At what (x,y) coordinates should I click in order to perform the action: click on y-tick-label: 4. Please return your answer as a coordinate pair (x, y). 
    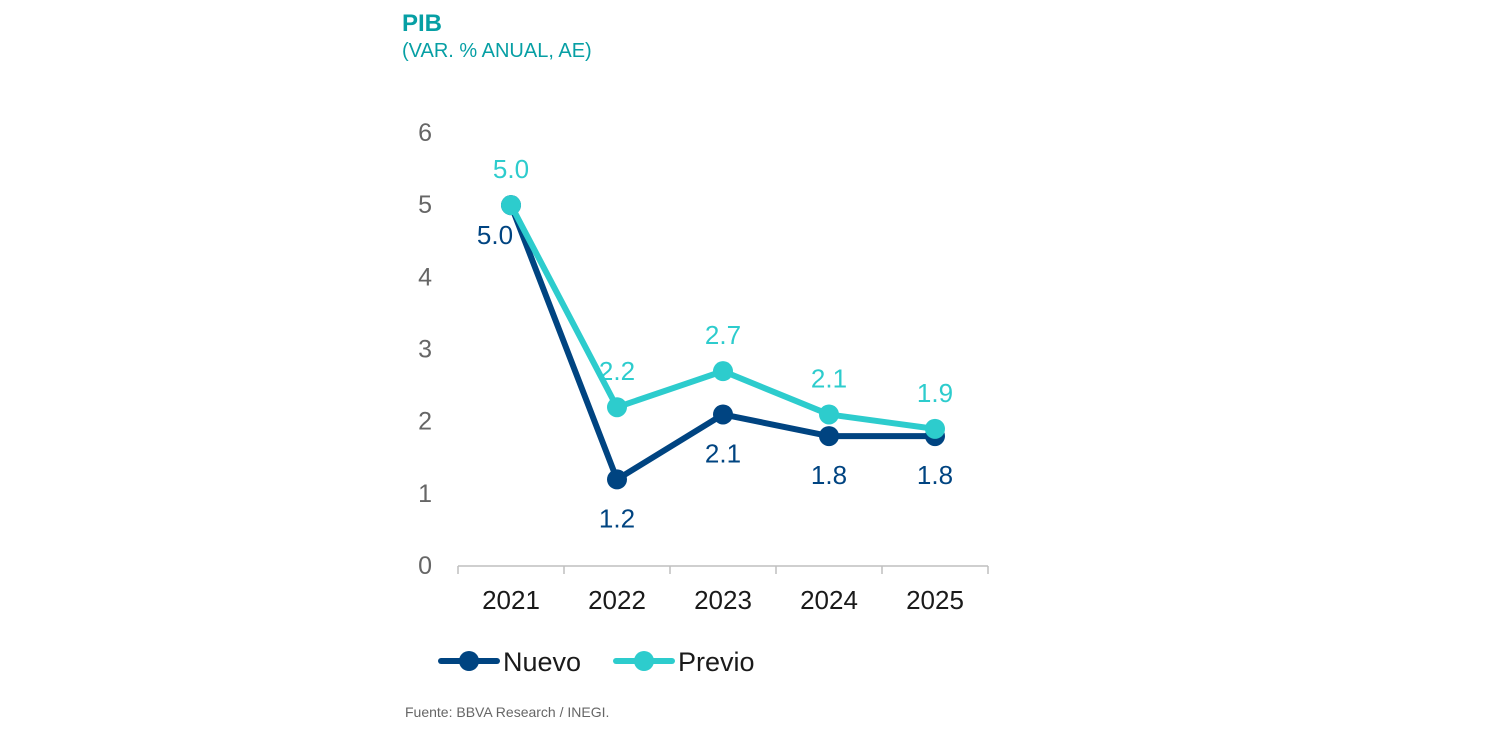
    Looking at the image, I should click on (425, 277).